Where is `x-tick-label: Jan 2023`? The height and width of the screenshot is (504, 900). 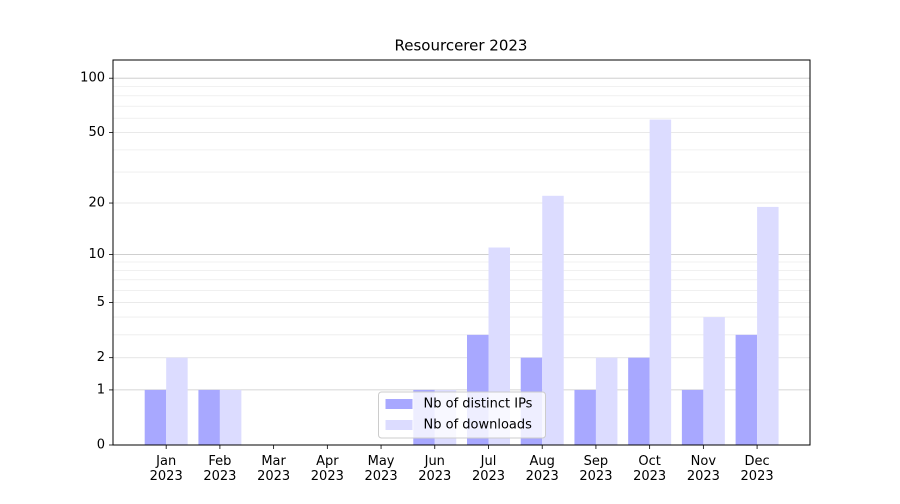 x-tick-label: Jan 2023 is located at coordinates (166, 469).